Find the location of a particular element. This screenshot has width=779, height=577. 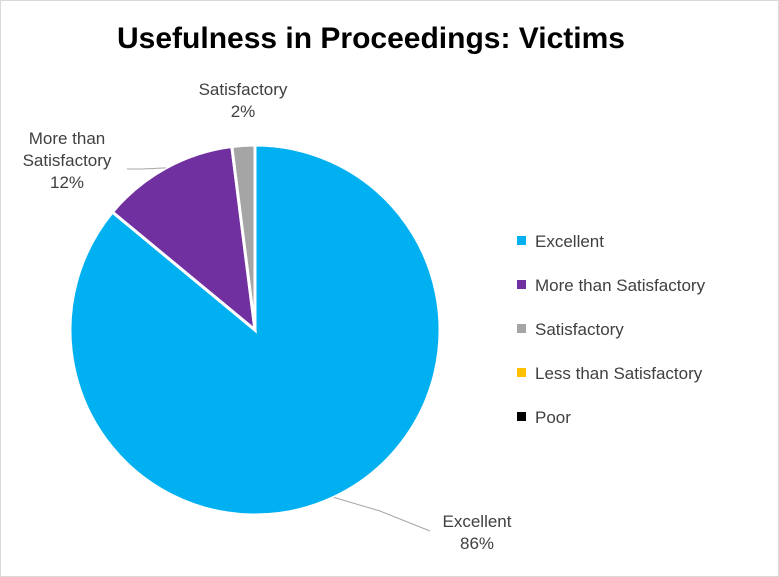

data-label-line: More than is located at coordinates (67, 138).